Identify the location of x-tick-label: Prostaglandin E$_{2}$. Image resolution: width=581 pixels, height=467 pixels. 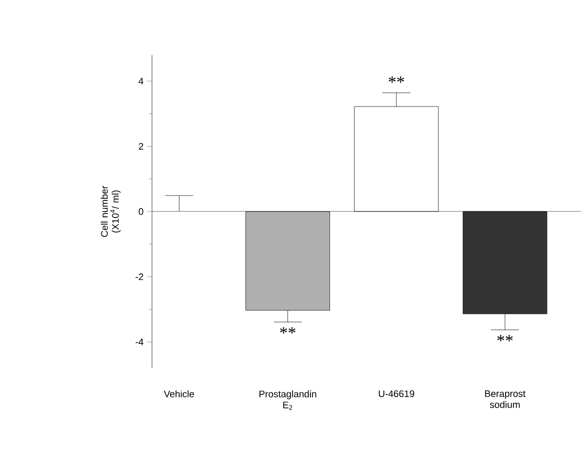
(288, 400).